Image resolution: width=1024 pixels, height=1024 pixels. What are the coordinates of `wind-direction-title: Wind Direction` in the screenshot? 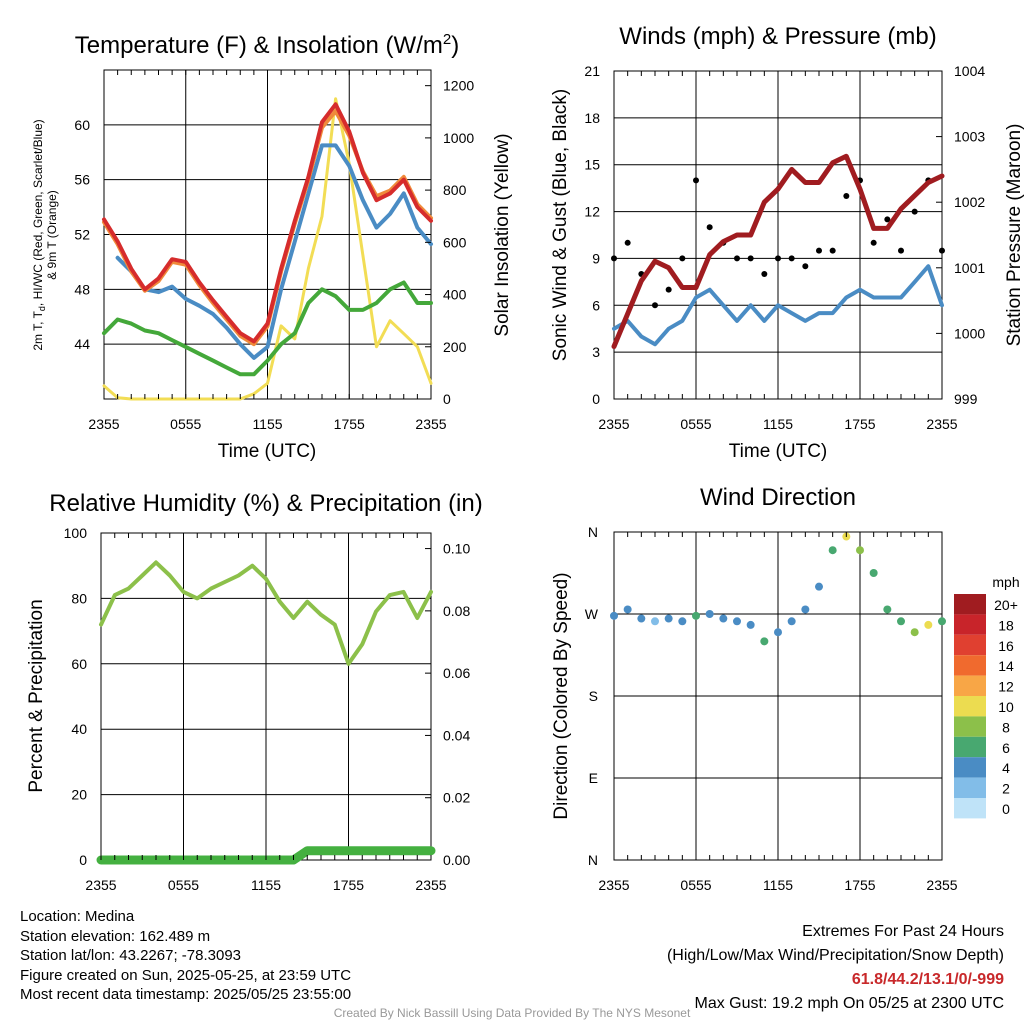 It's located at (778, 497).